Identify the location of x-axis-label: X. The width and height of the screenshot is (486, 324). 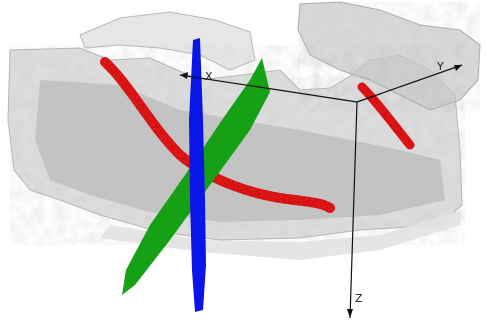
(209, 76).